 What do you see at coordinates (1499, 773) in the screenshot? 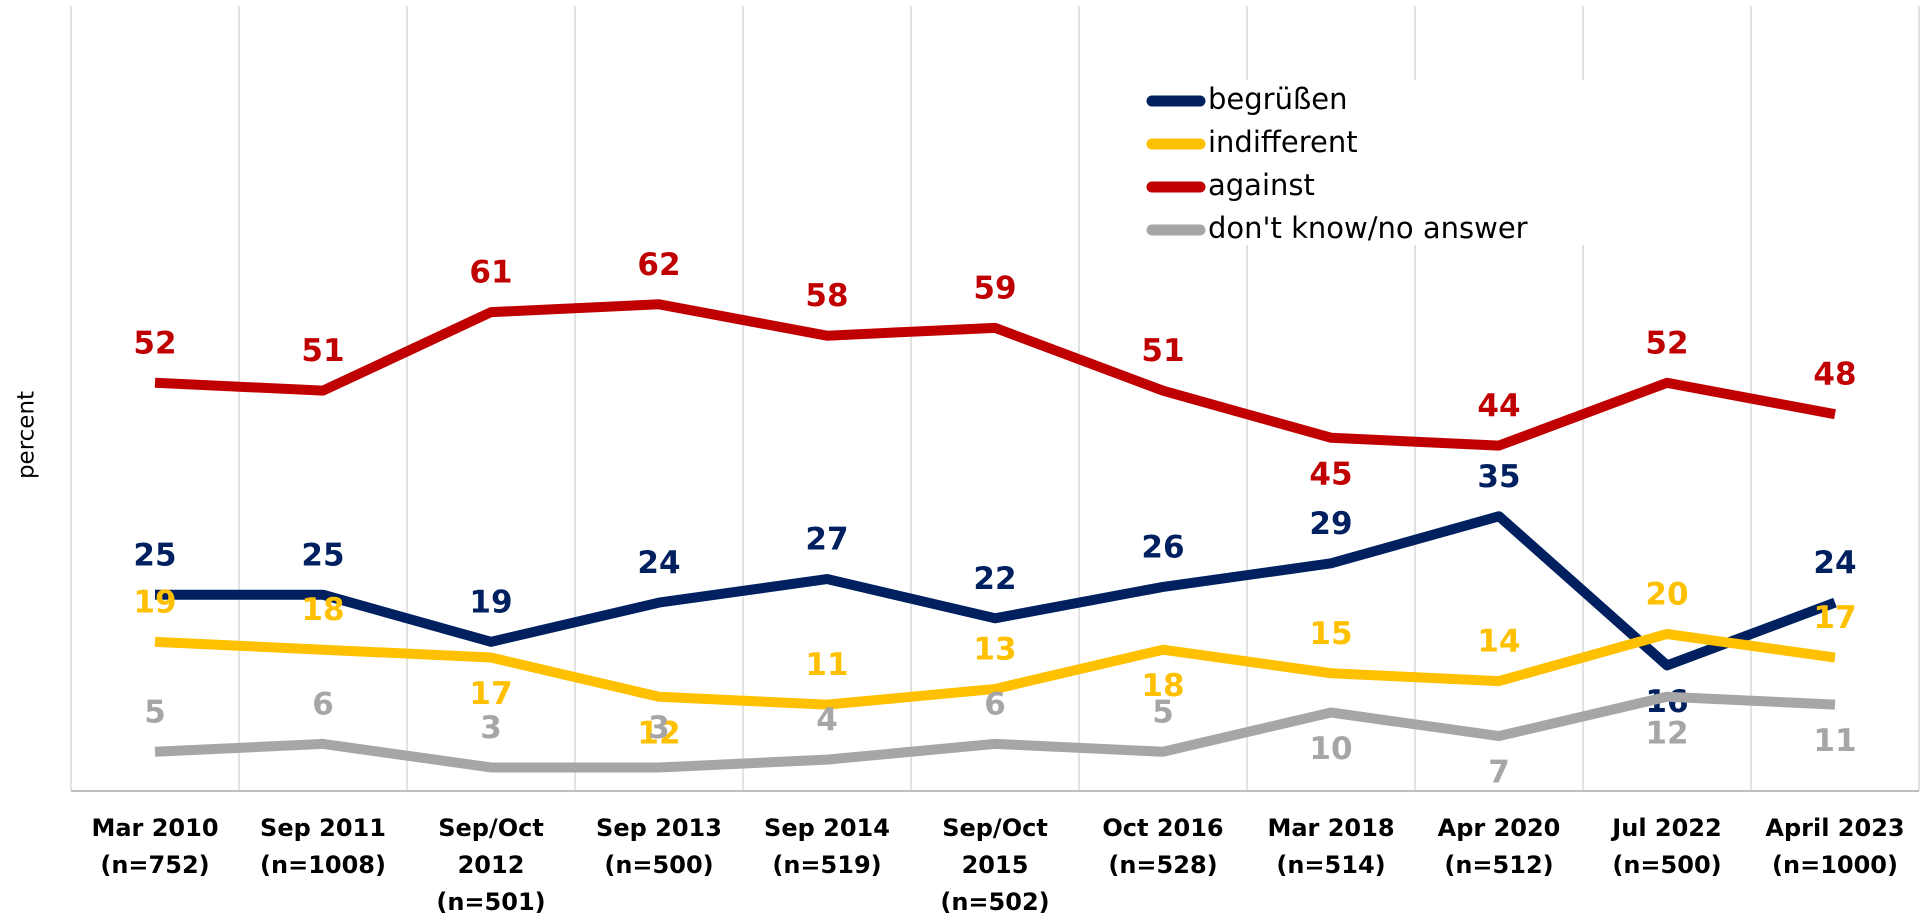
I see `data-label: 7` at bounding box center [1499, 773].